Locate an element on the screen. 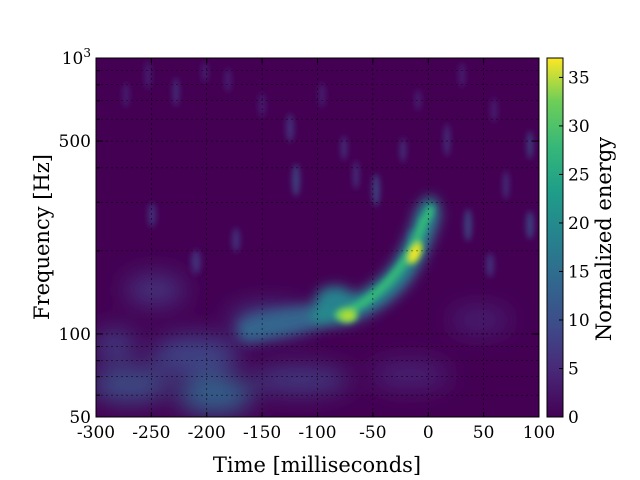 Image resolution: width=640 pixels, height=480 pixels. x-tick-label: -200 is located at coordinates (207, 433).